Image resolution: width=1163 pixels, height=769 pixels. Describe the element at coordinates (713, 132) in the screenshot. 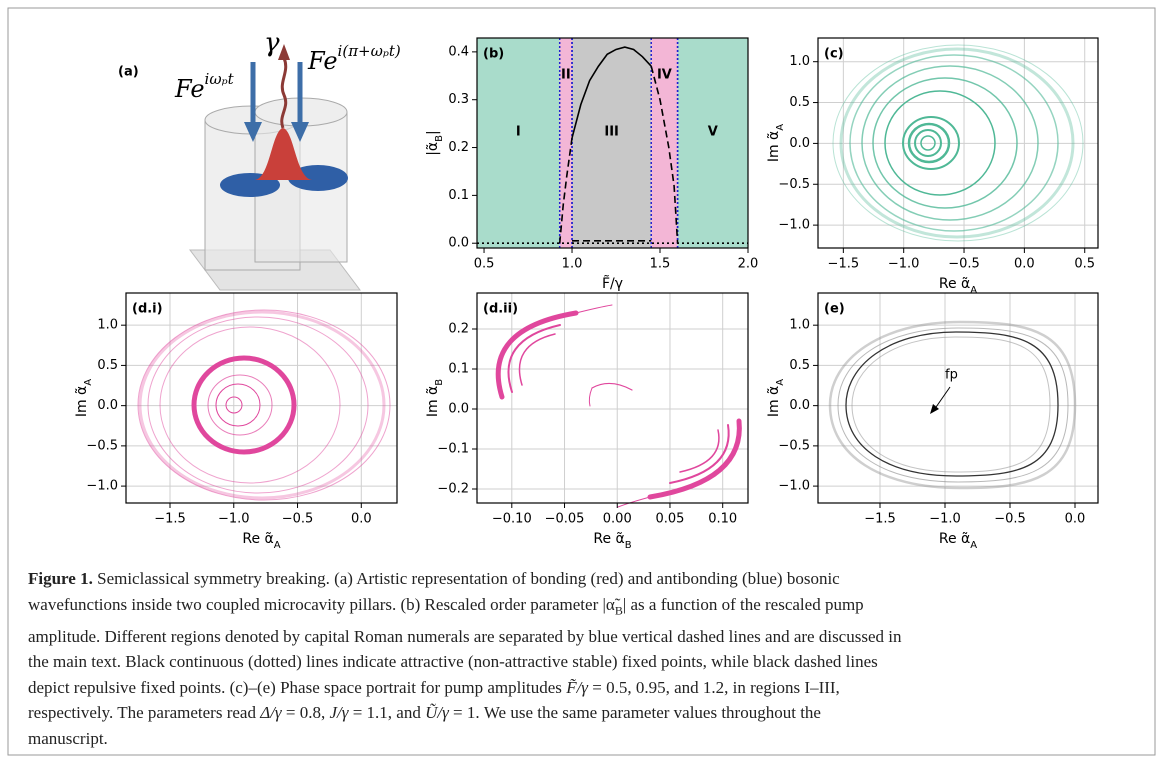

I see `region-label: V` at that location.